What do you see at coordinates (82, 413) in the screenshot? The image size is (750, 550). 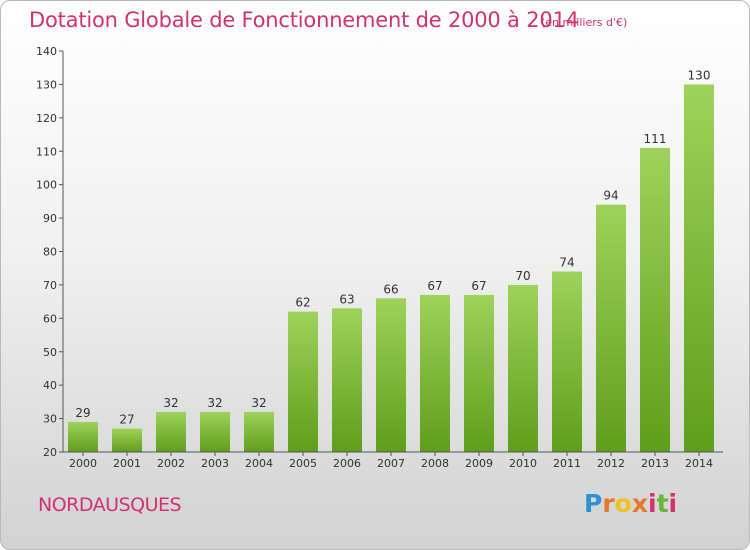 I see `data-label: 29` at bounding box center [82, 413].